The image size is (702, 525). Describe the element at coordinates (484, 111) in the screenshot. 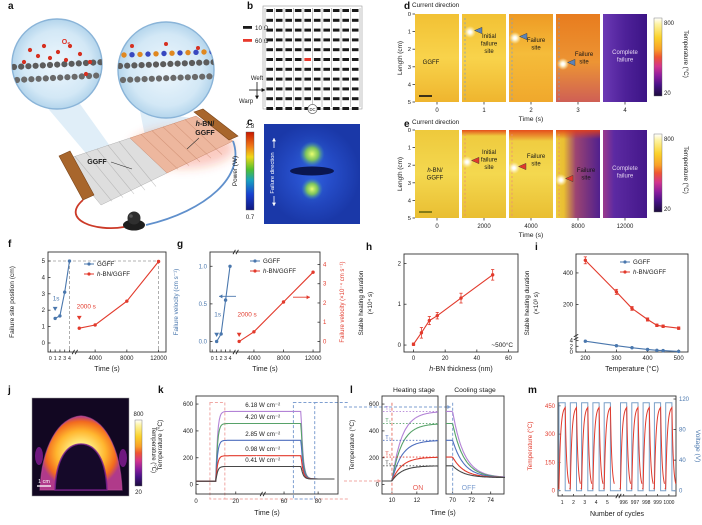

I see `xtick-label: 1` at that location.